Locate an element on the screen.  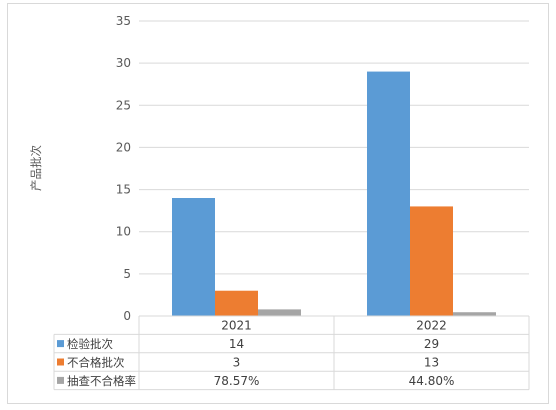
x-tick-label: 2021 is located at coordinates (236, 326).